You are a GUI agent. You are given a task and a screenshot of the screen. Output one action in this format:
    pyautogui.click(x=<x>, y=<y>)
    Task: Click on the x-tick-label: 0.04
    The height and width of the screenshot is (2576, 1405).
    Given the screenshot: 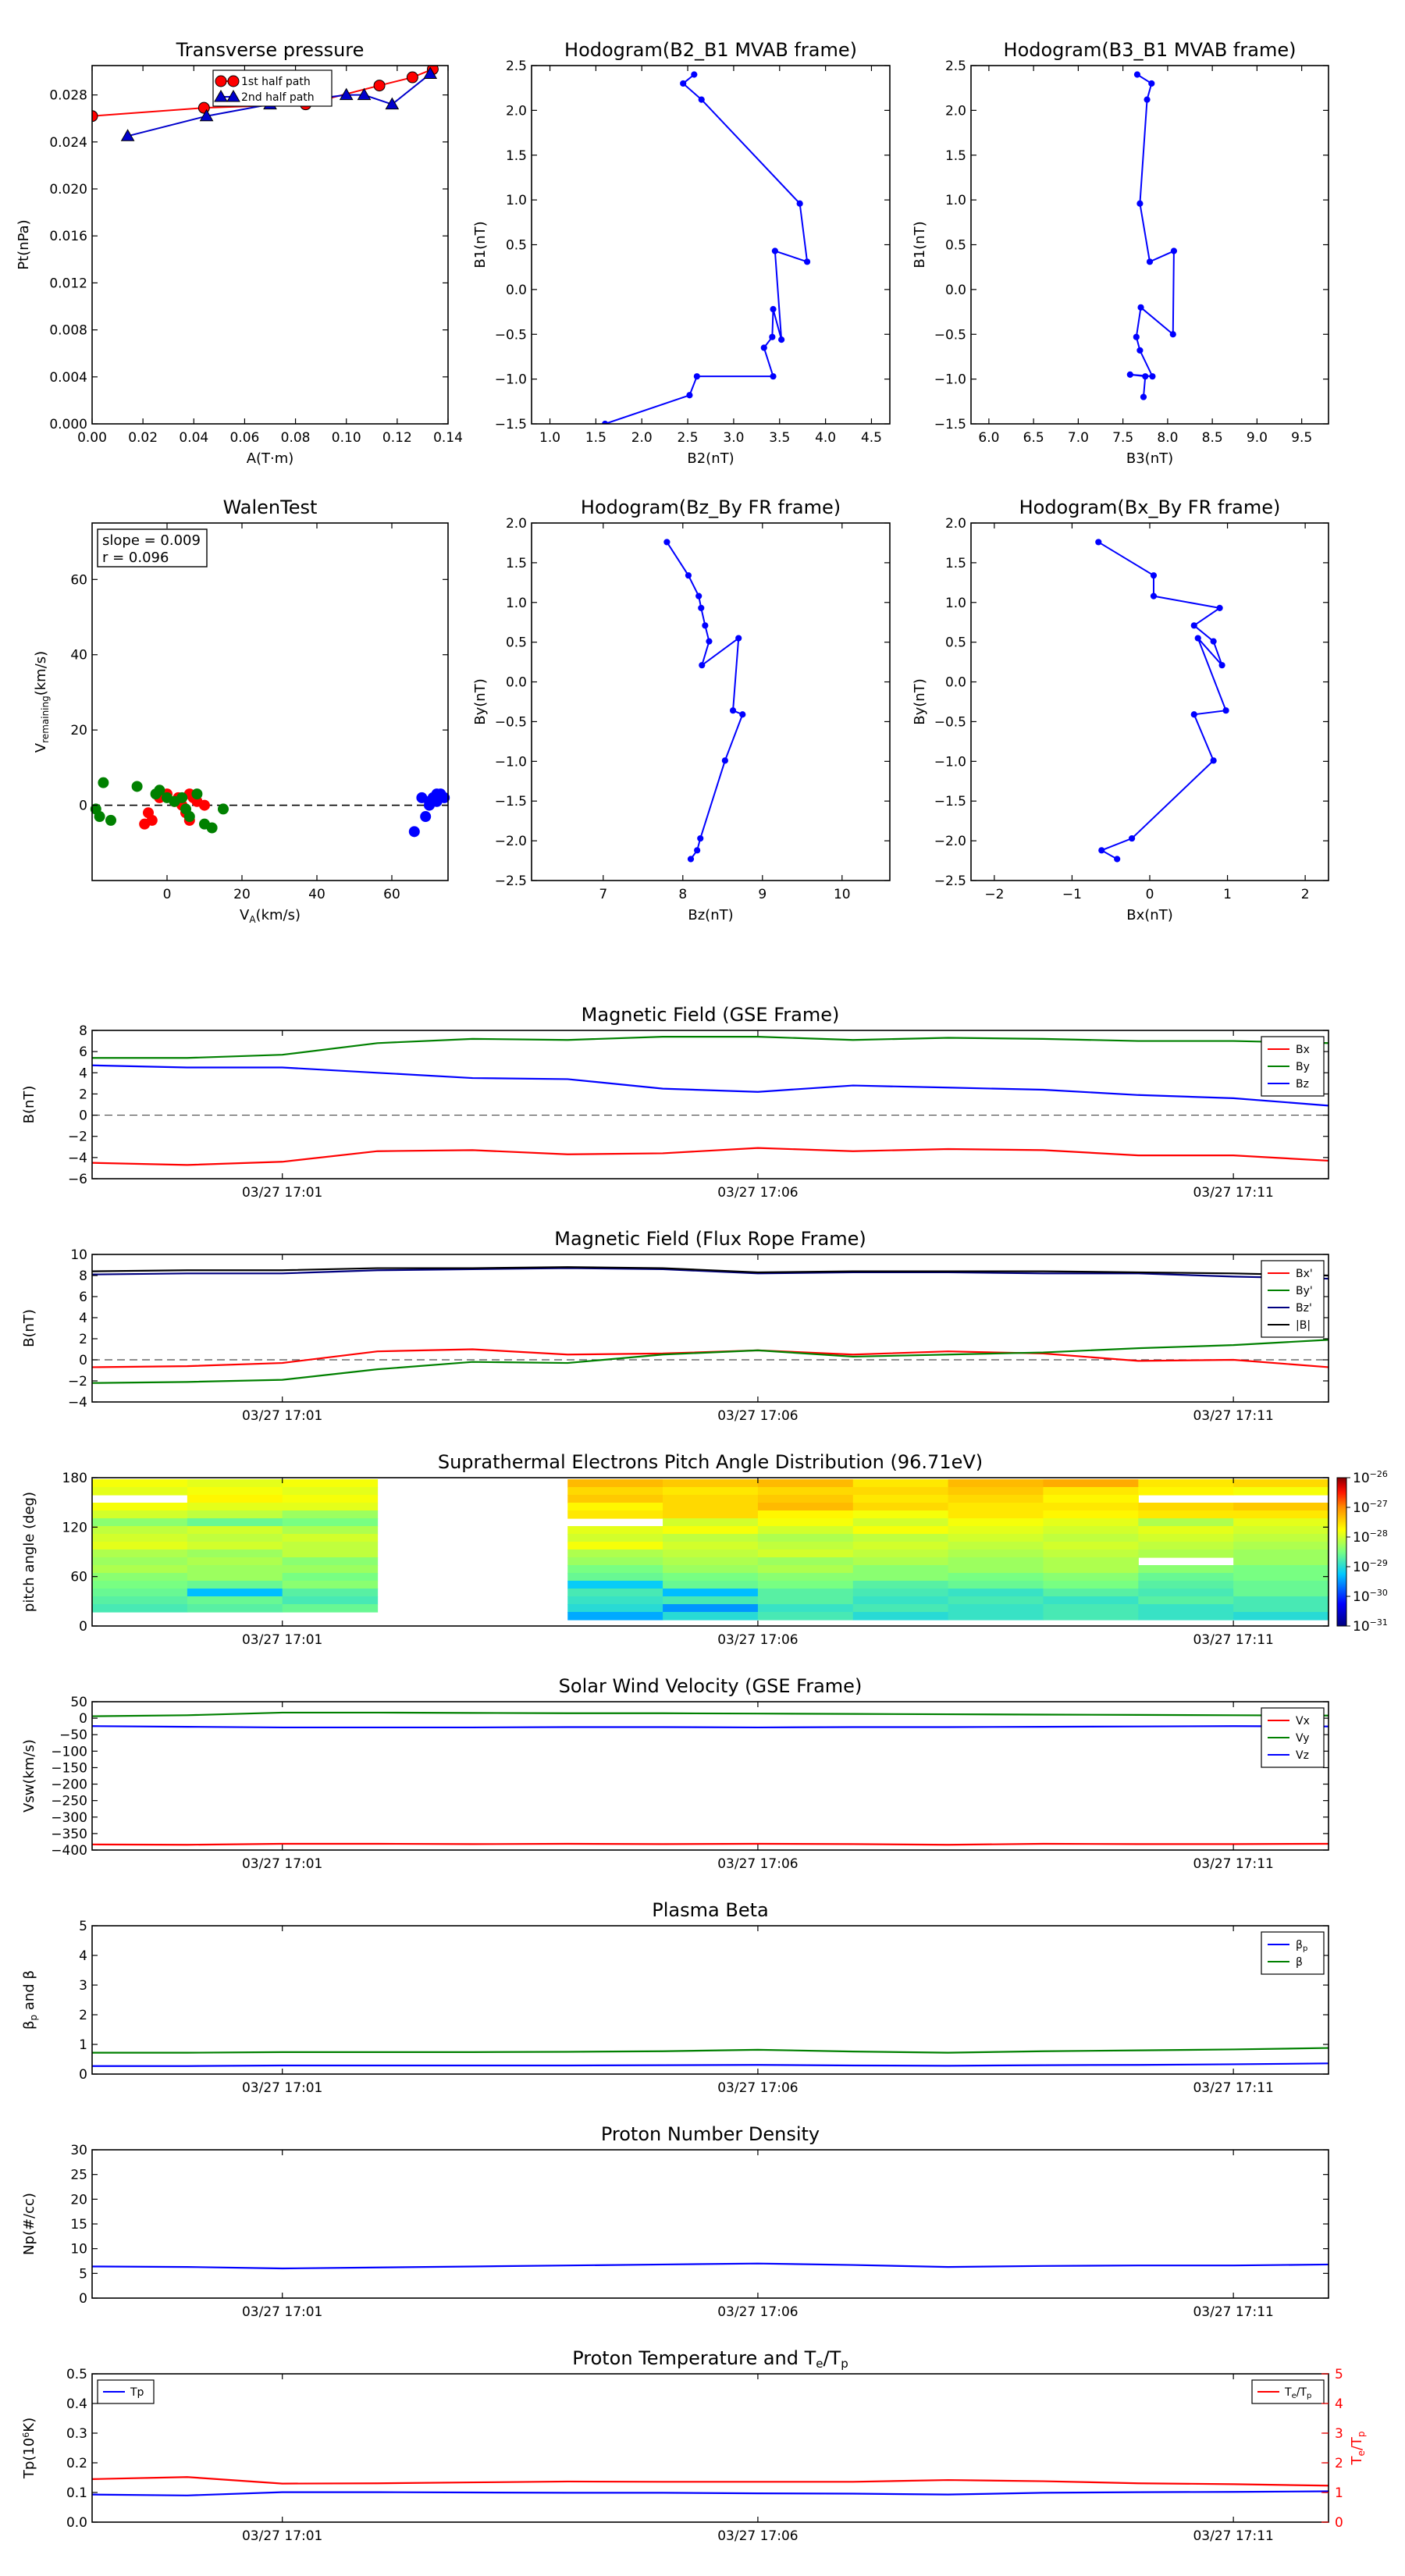 What is the action you would take?
    pyautogui.click(x=194, y=438)
    